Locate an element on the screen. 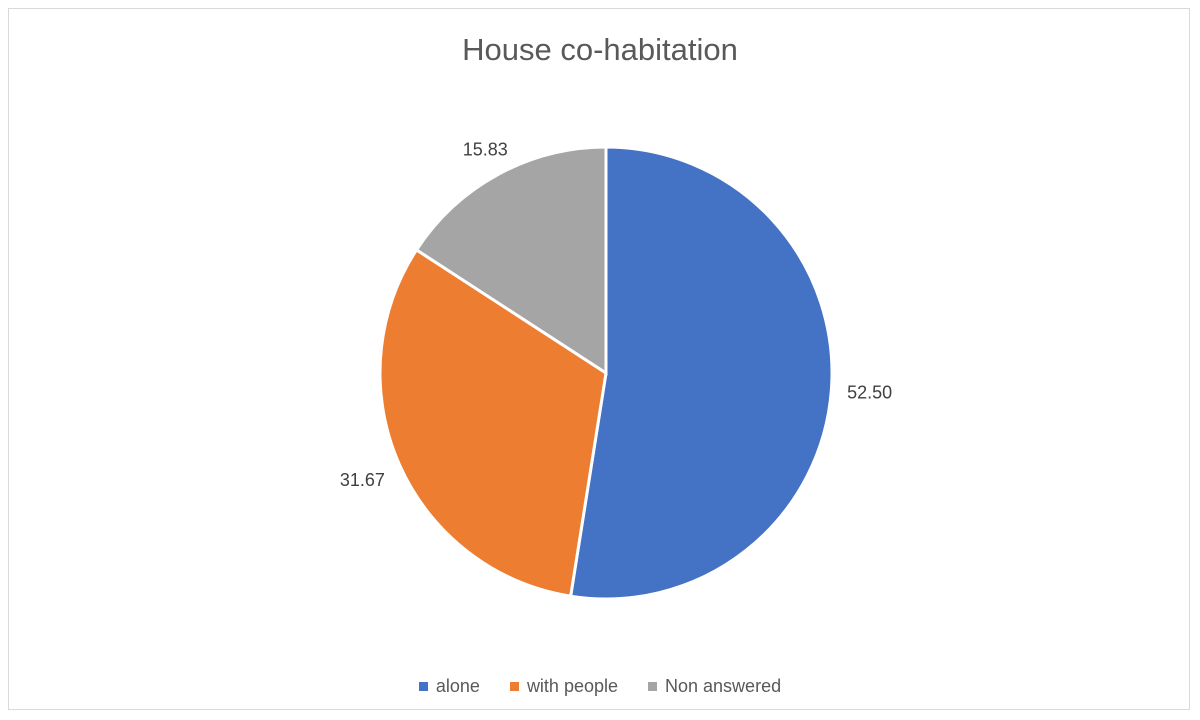 This screenshot has height=720, width=1200. legend-item-alone: alone is located at coordinates (449, 686).